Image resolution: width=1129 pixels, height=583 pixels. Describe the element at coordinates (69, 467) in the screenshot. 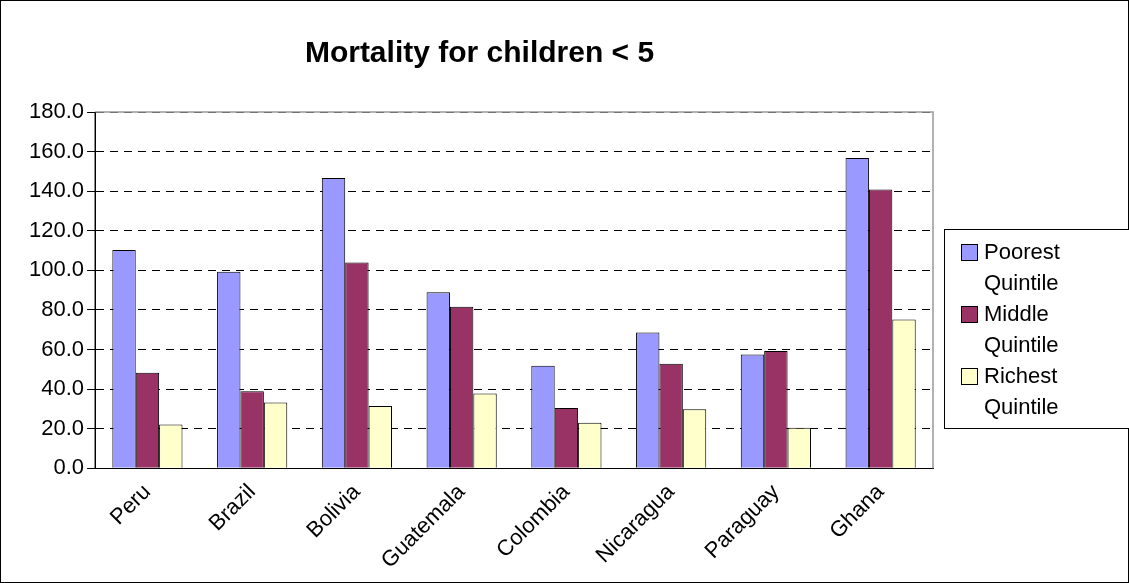

I see `y-tick-label: 0.0` at that location.